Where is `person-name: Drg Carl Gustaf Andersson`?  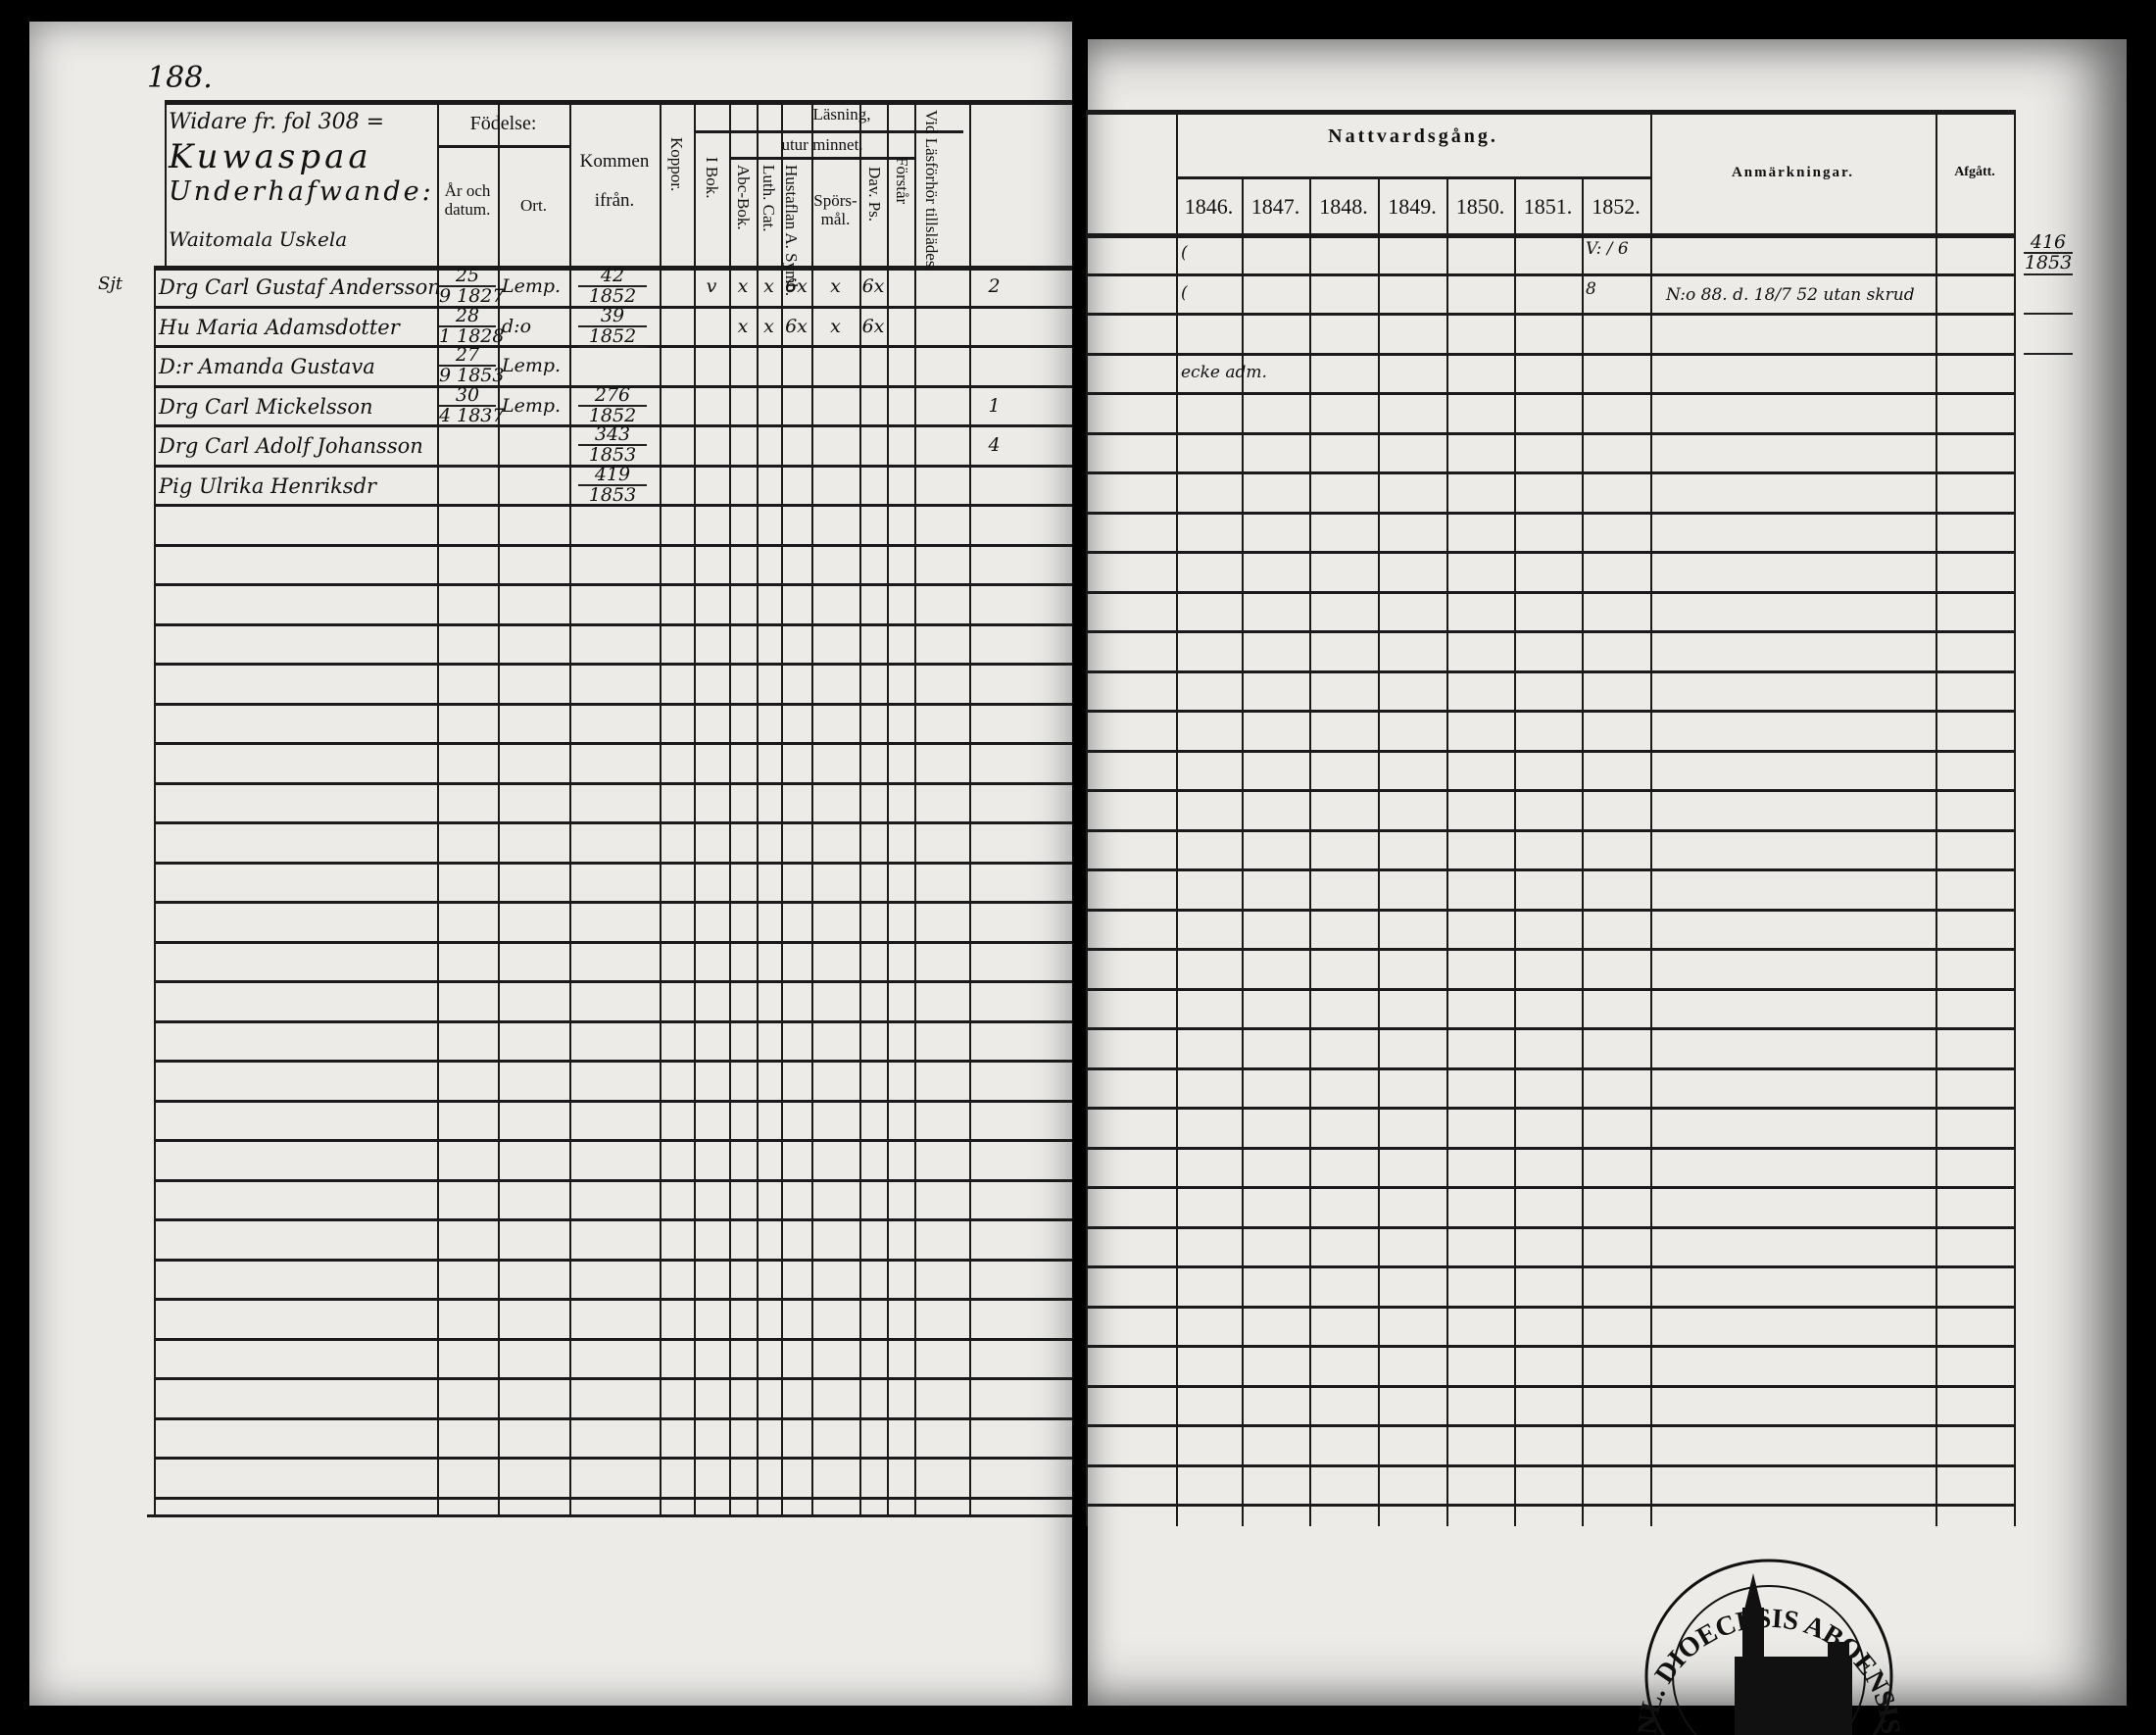
person-name: Drg Carl Gustaf Andersson is located at coordinates (300, 287).